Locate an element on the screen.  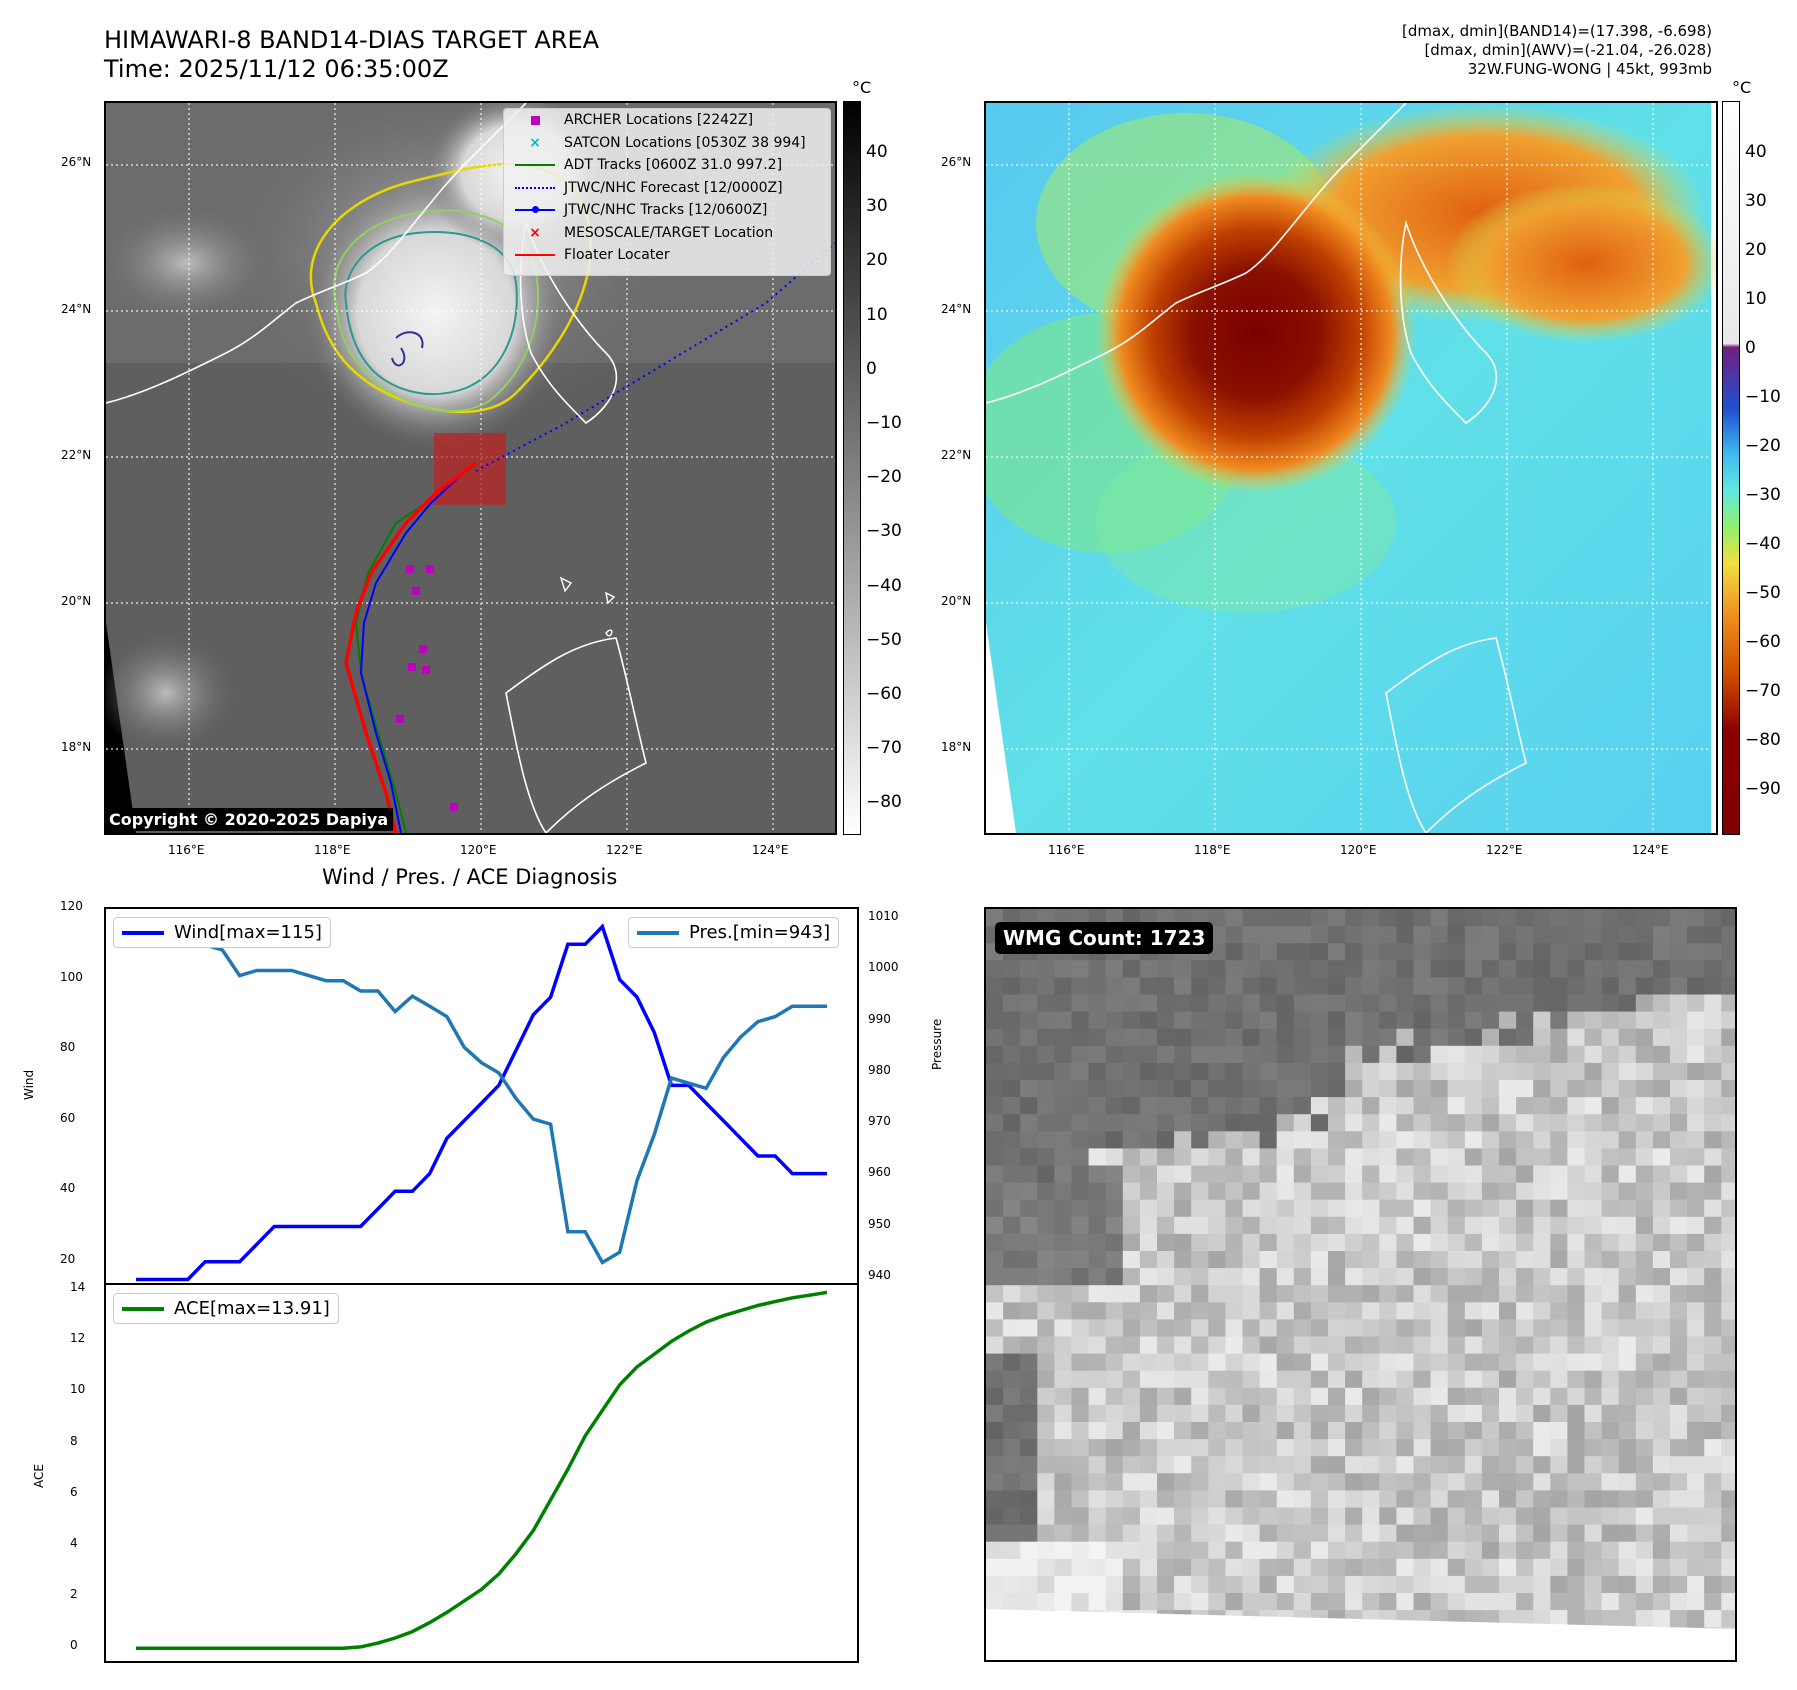
wmg-count-badge: WMG Count: 1723 is located at coordinates (1104, 938).